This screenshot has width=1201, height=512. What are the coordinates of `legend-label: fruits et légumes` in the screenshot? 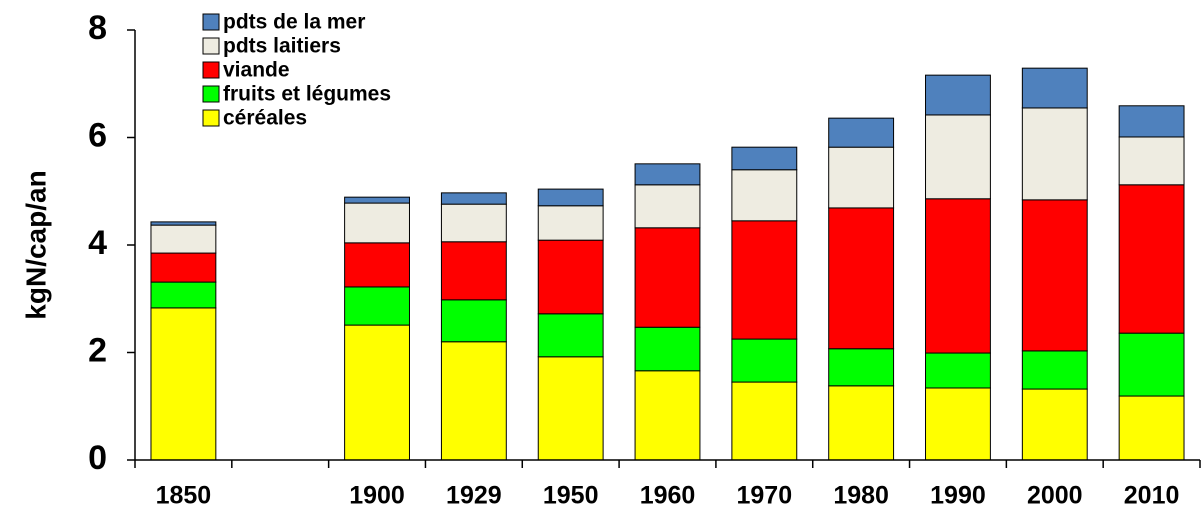 It's located at (307, 94).